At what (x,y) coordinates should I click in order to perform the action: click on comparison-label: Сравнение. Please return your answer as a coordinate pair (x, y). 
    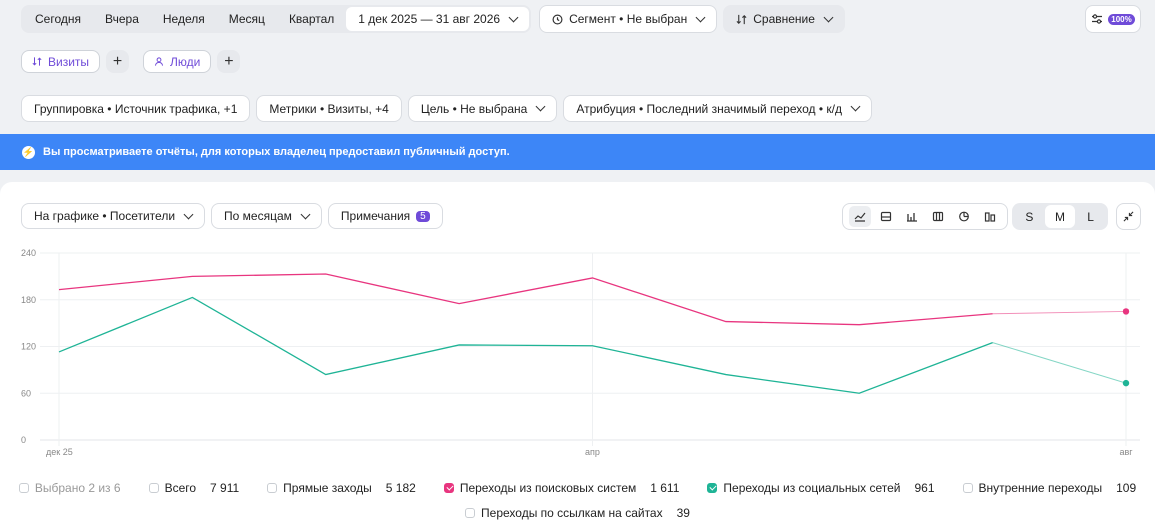
    Looking at the image, I should click on (784, 19).